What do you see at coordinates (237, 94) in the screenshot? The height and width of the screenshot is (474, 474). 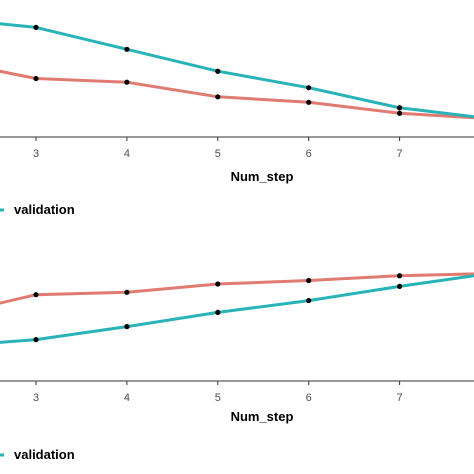 I see `series-line-train` at bounding box center [237, 94].